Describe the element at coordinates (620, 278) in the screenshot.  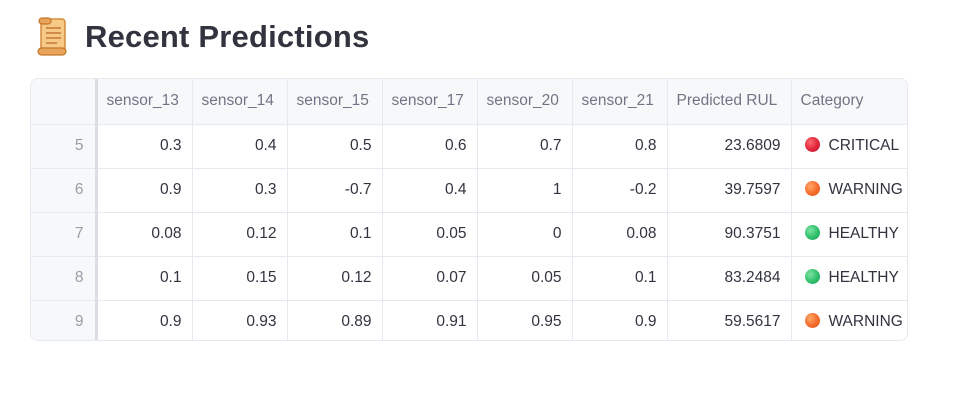
I see `cell-sensor-21: 0.1` at that location.